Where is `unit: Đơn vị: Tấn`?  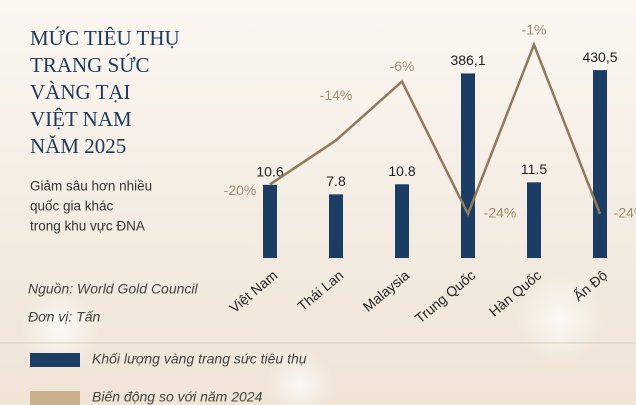
unit: Đơn vị: Tấn is located at coordinates (64, 317).